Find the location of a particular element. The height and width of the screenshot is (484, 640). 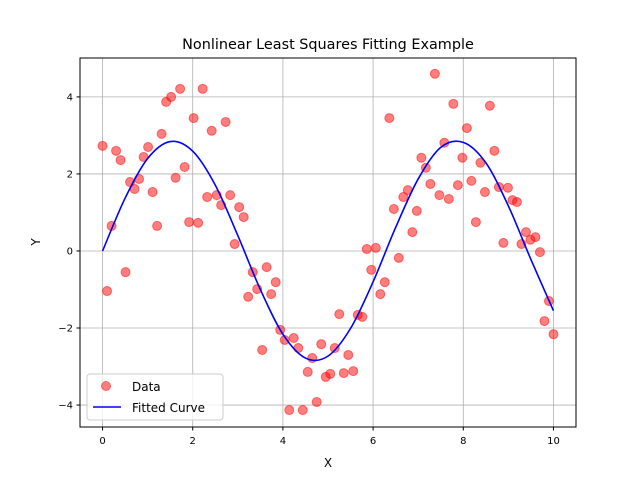

y-tick-label: 0 is located at coordinates (70, 251).